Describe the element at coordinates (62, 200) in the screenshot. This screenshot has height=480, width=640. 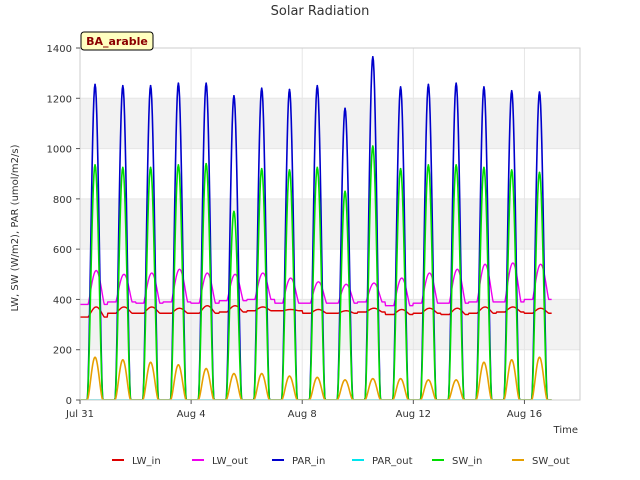
I see `y-tick-label: 800` at that location.